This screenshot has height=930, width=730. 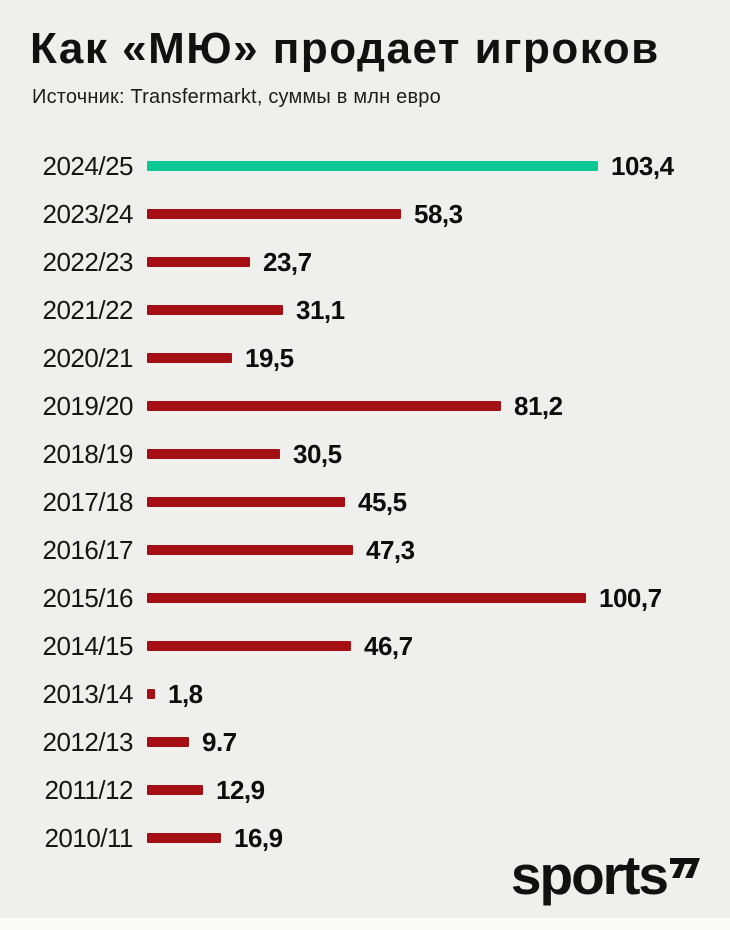 What do you see at coordinates (589, 875) in the screenshot?
I see `sports-logo-text: sports` at bounding box center [589, 875].